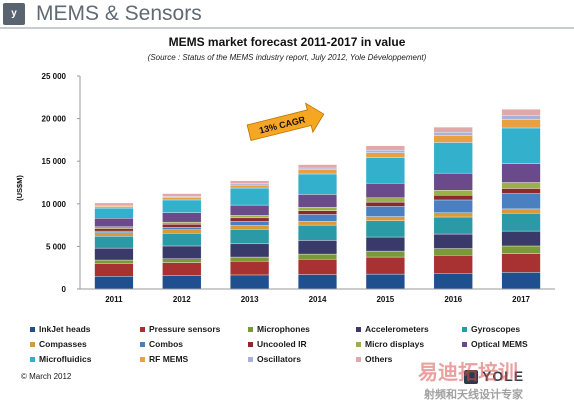  What do you see at coordinates (521, 112) in the screenshot?
I see `bar-segment-others-2017` at bounding box center [521, 112].